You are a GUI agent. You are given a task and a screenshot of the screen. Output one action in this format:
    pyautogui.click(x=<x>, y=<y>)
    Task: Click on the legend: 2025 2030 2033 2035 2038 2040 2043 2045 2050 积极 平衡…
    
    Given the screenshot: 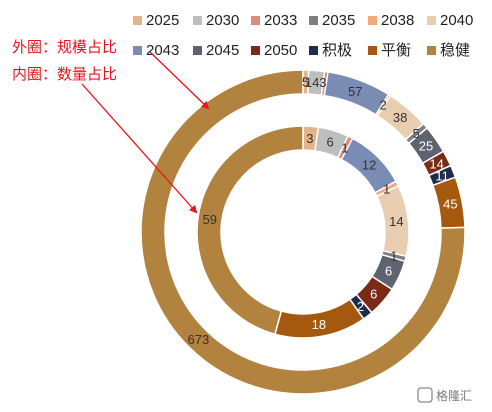 What is the action you would take?
    pyautogui.click(x=303, y=35)
    